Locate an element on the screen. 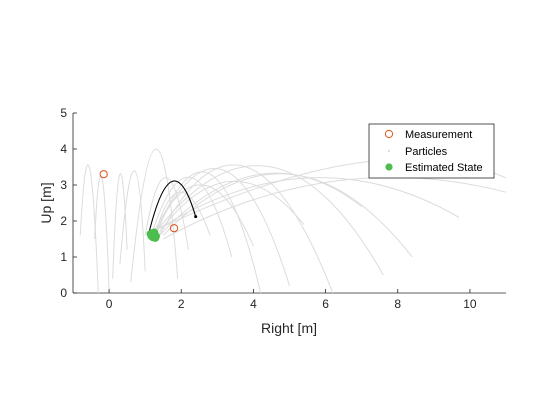 This screenshot has height=420, width=560. y-tick-label: 0 is located at coordinates (63, 293).